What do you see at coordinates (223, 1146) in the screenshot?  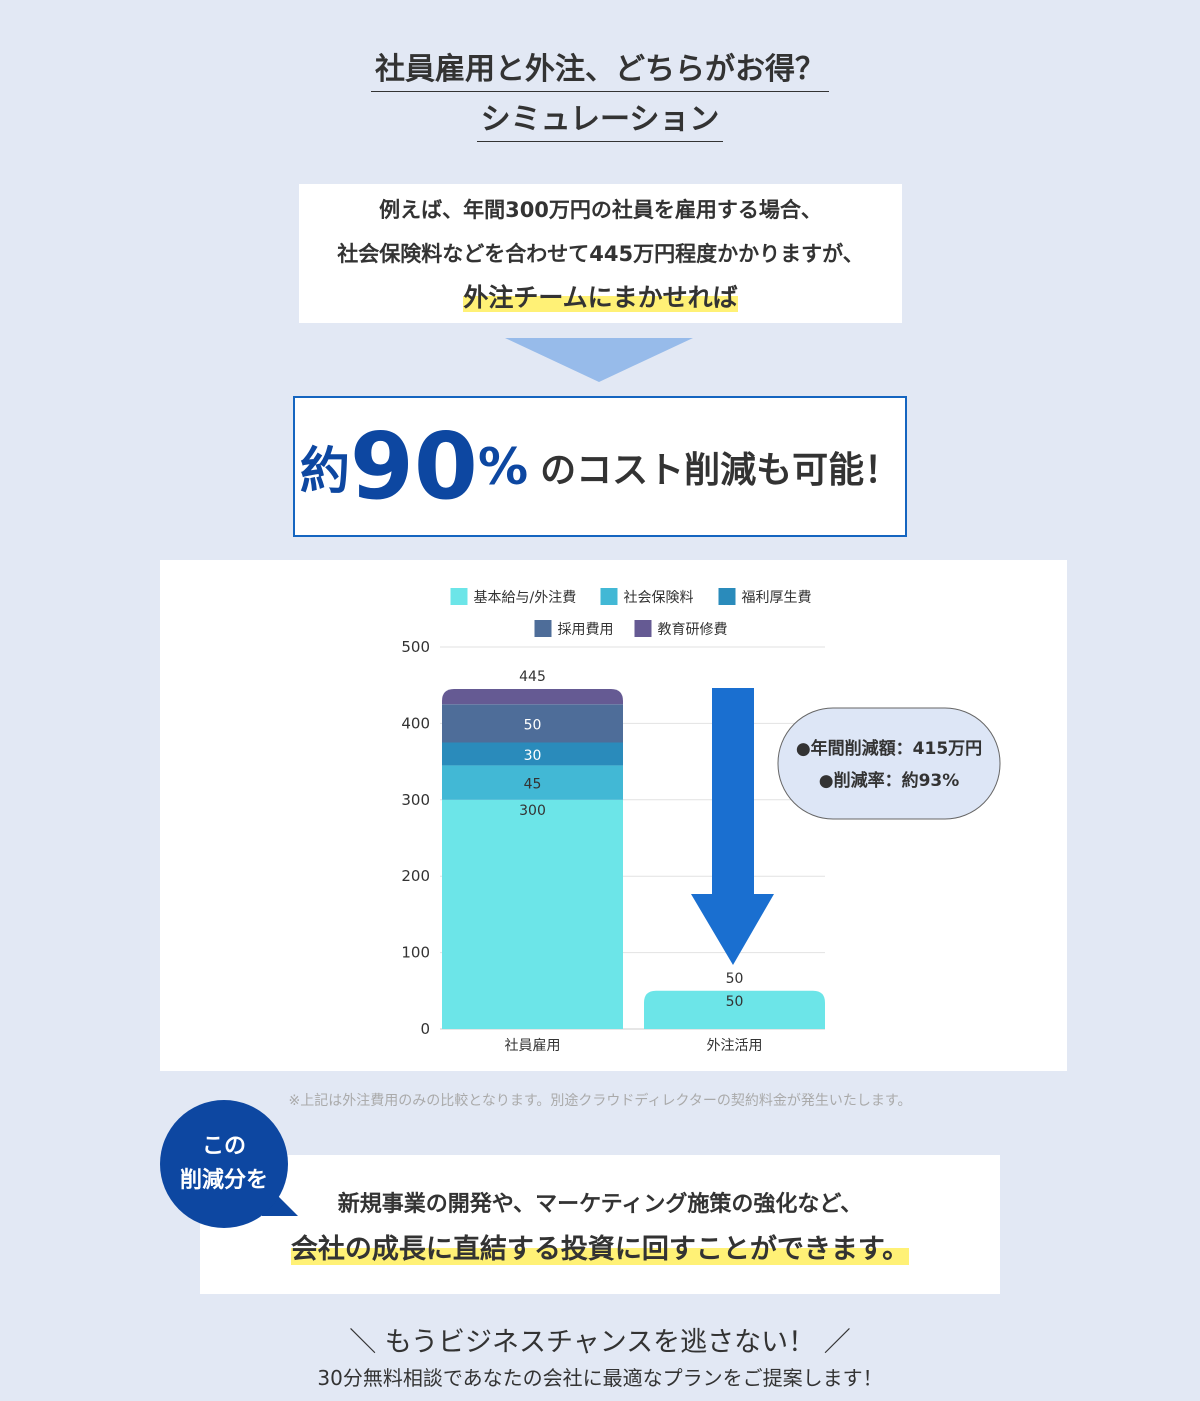 I see `badge-line: この` at bounding box center [223, 1146].